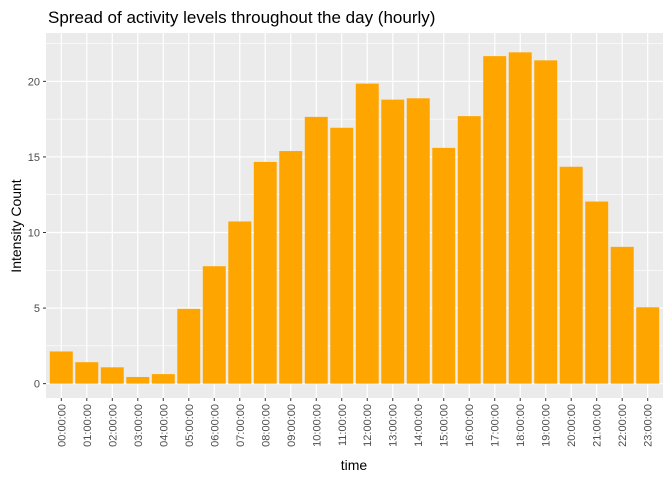 This screenshot has height=480, width=672. What do you see at coordinates (343, 425) in the screenshot?
I see `x-tick-label: 11:00:00` at bounding box center [343, 425].